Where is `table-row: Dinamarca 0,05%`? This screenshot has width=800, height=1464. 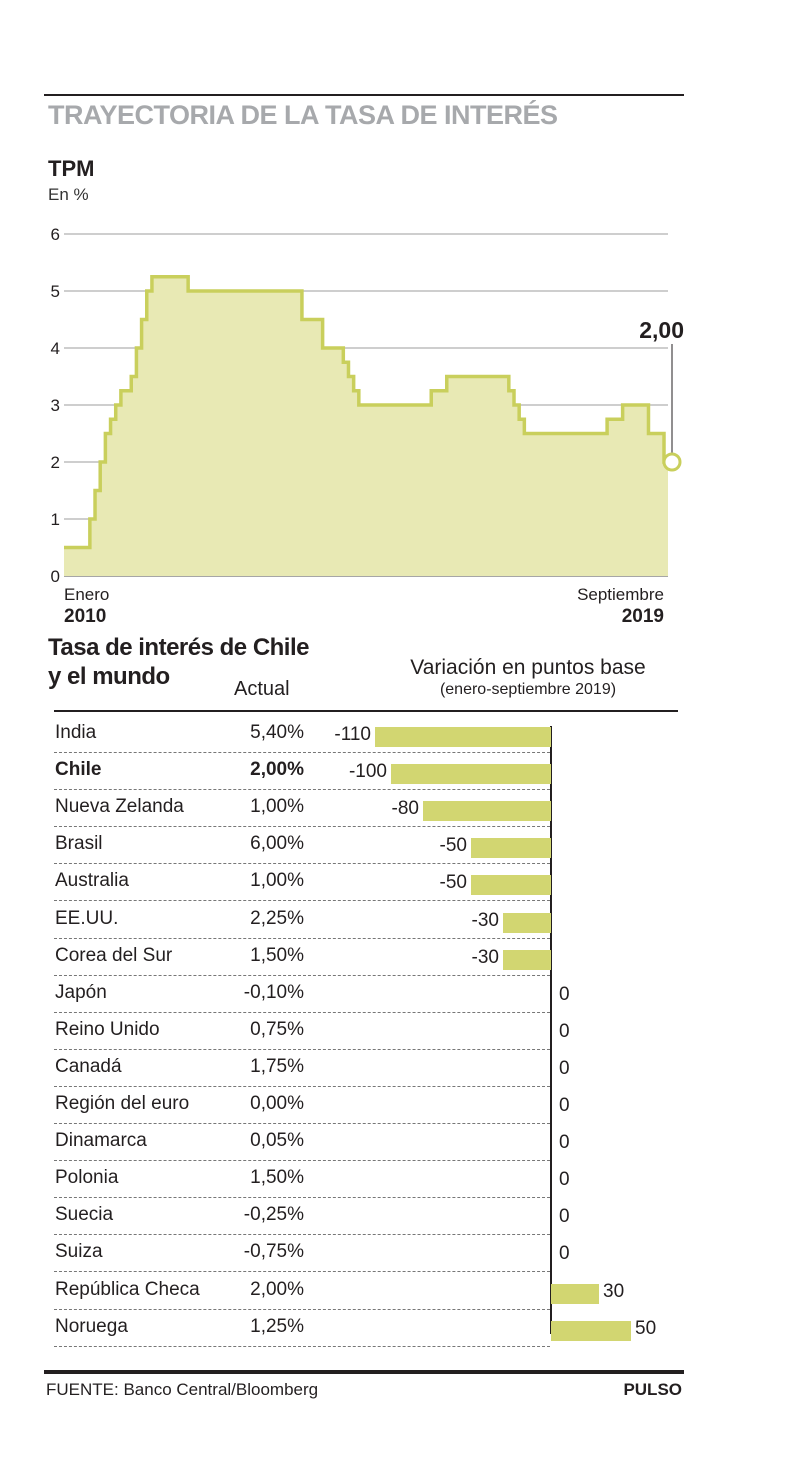
table-row: Dinamarca 0,05% is located at coordinates (302, 1143).